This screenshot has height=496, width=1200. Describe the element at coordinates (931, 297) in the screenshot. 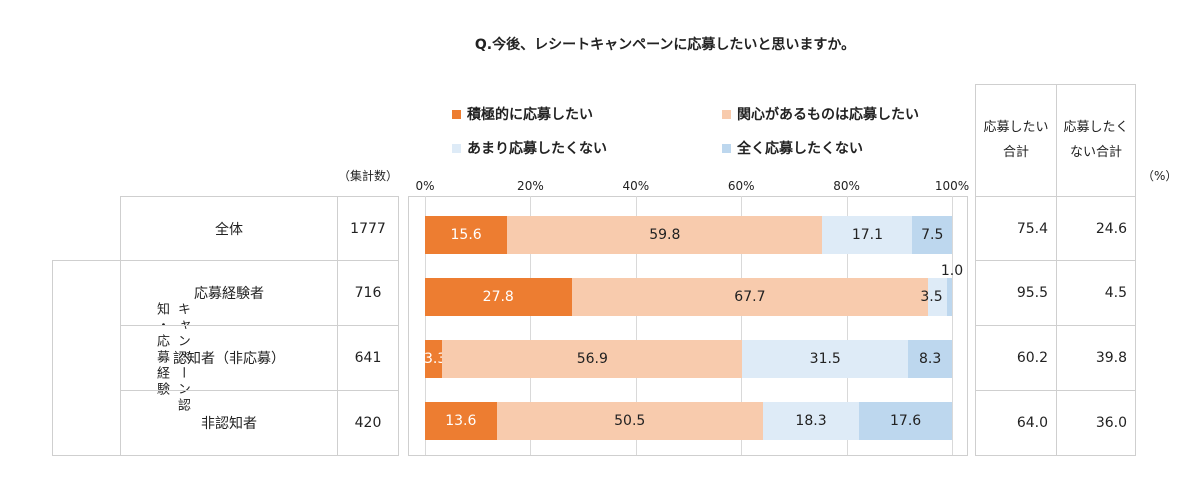

I see `data-label: 3.5` at that location.